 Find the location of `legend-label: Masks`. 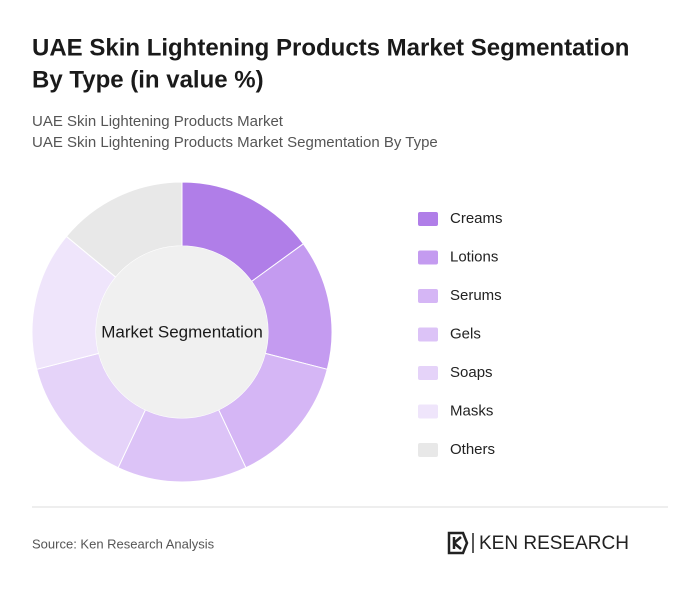

legend-label: Masks is located at coordinates (471, 410).